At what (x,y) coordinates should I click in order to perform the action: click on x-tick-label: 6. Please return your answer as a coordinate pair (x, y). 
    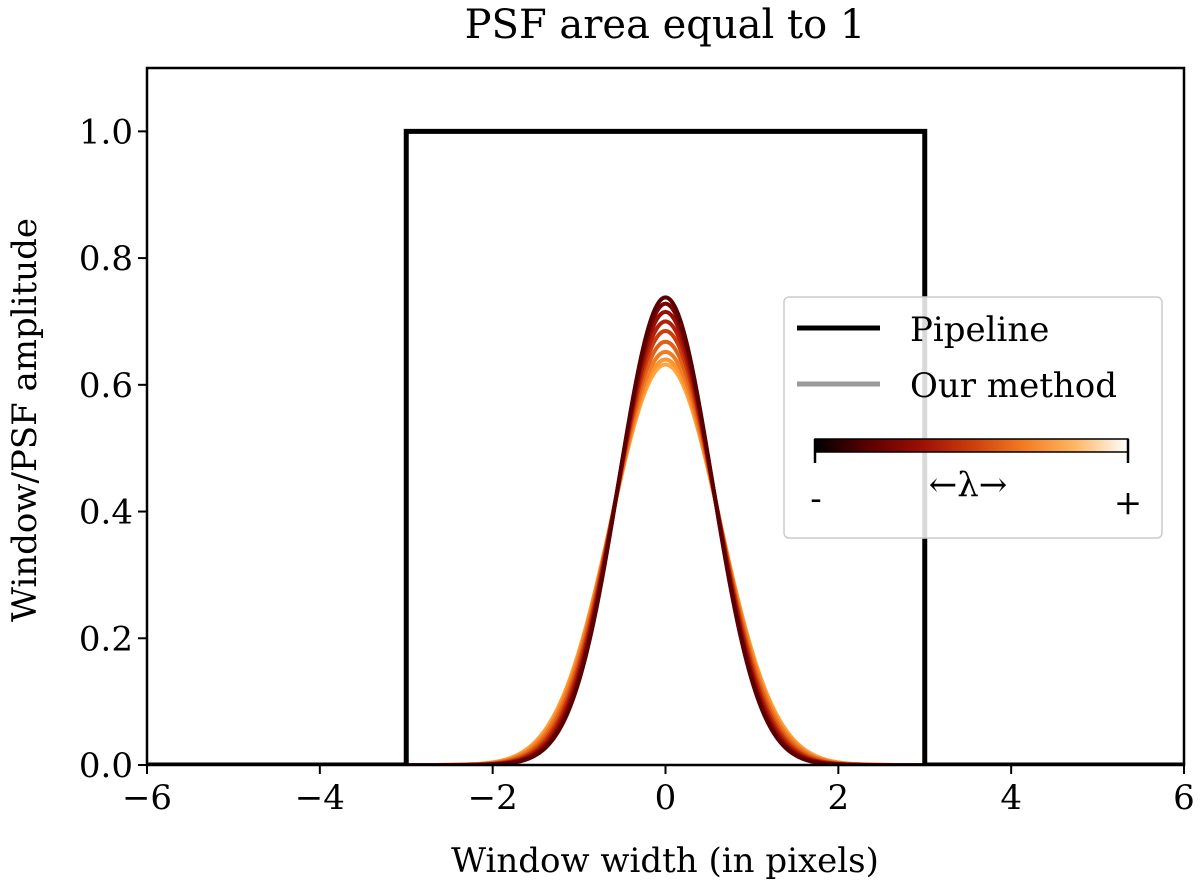
    Looking at the image, I should click on (1184, 798).